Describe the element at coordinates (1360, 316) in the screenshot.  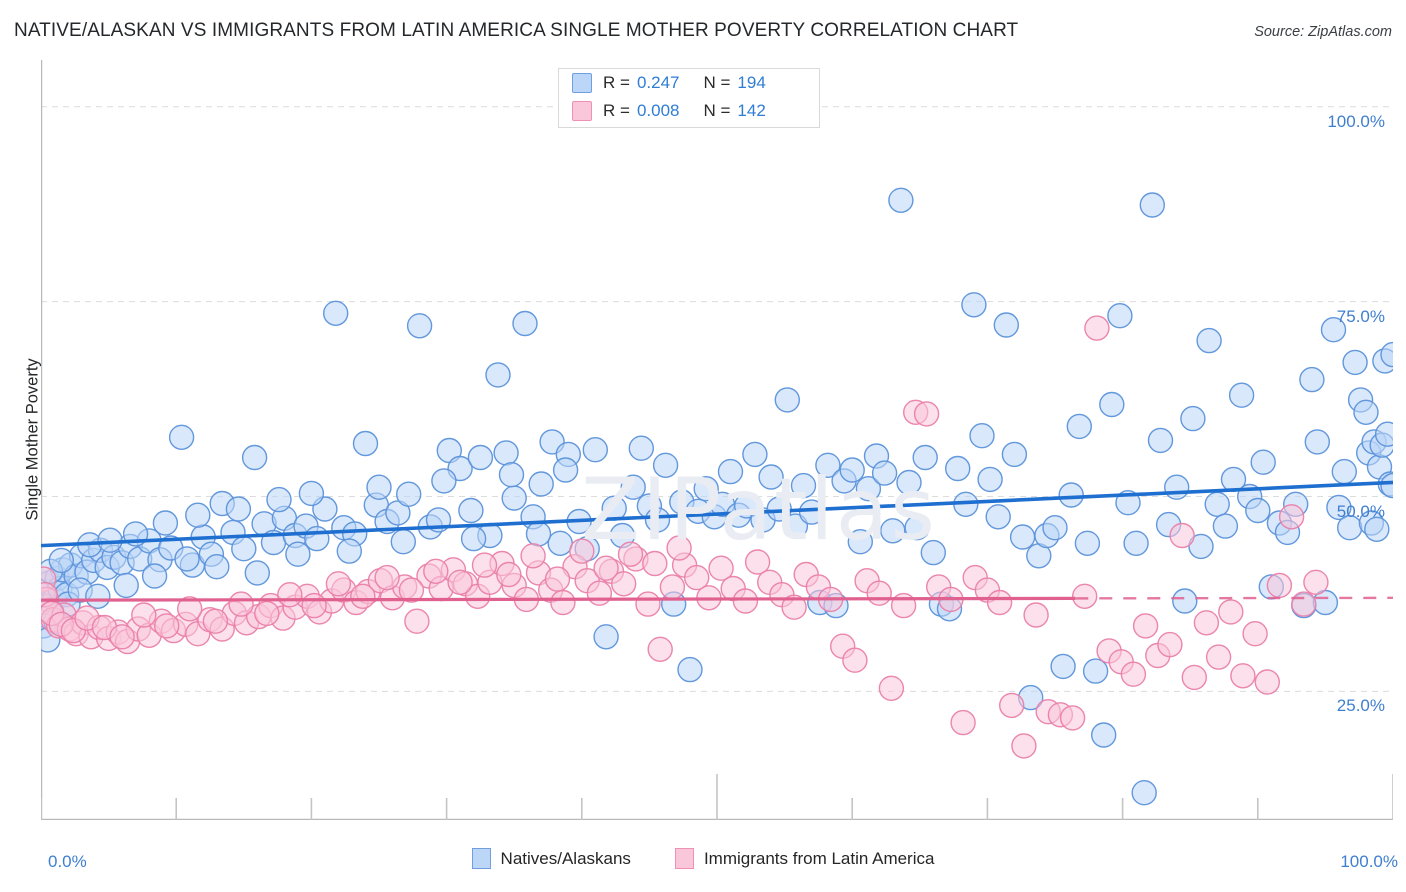
I see `y-axis-tick-label: 75.0%` at that location.